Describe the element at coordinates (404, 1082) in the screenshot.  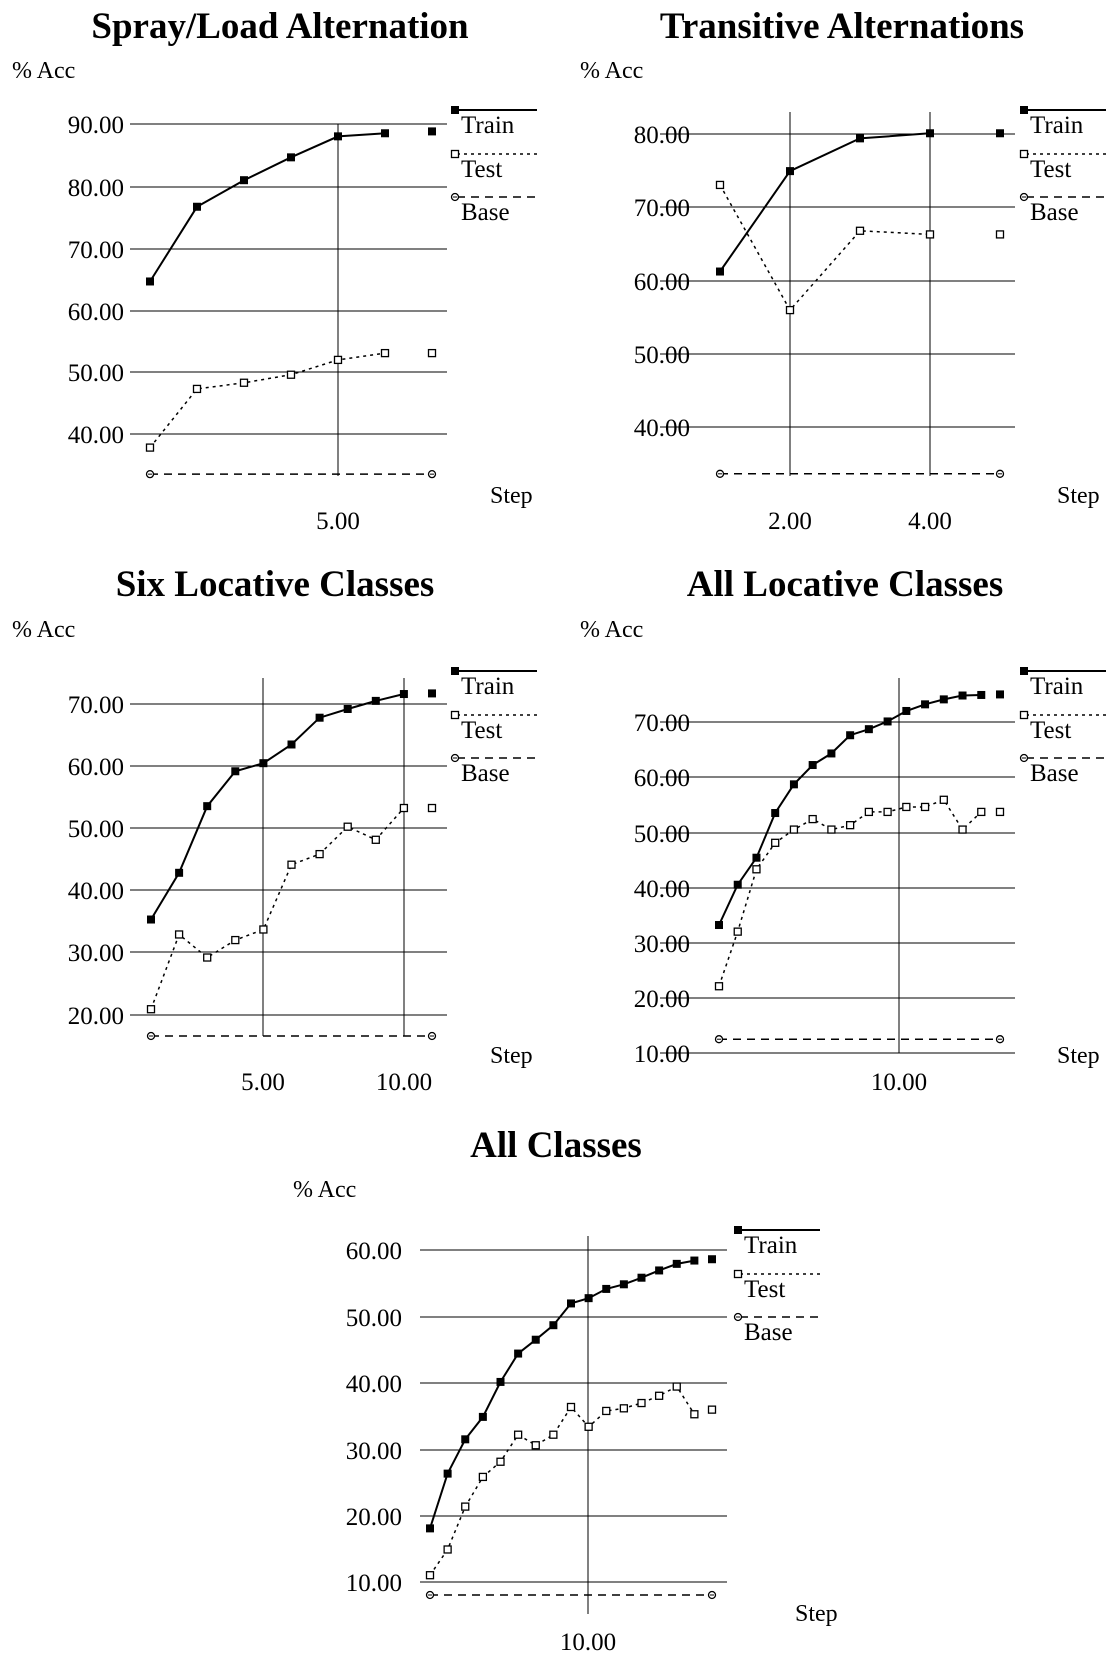
I see `x-tick-label: 10.00` at that location.